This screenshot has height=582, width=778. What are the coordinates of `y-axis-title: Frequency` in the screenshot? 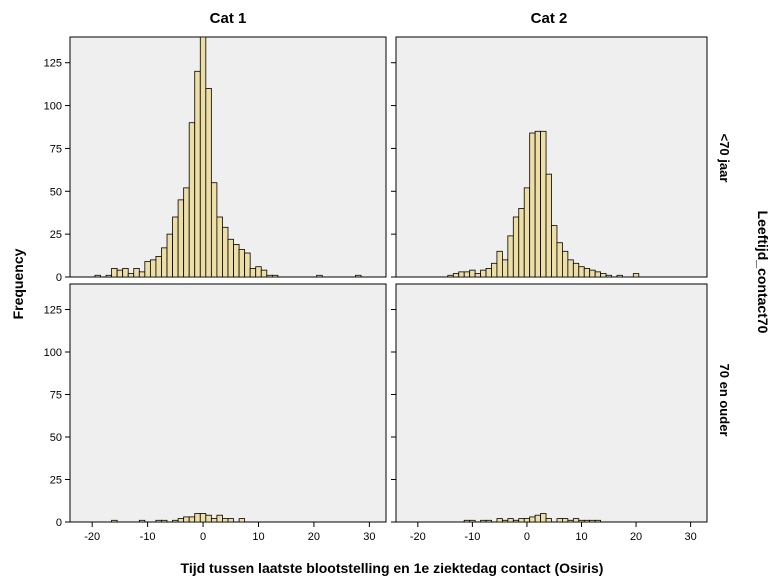 It's located at (18, 283).